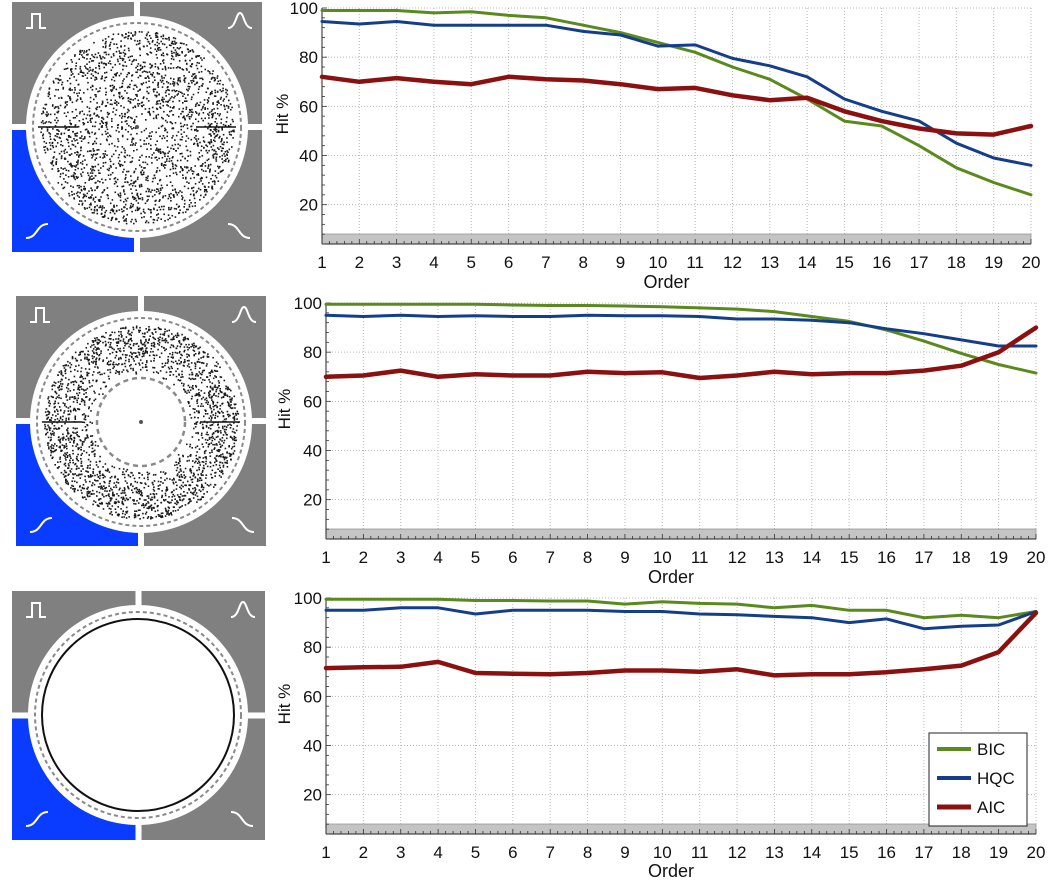  Describe the element at coordinates (996, 778) in the screenshot. I see `legend-label-hqc: HQC` at that location.